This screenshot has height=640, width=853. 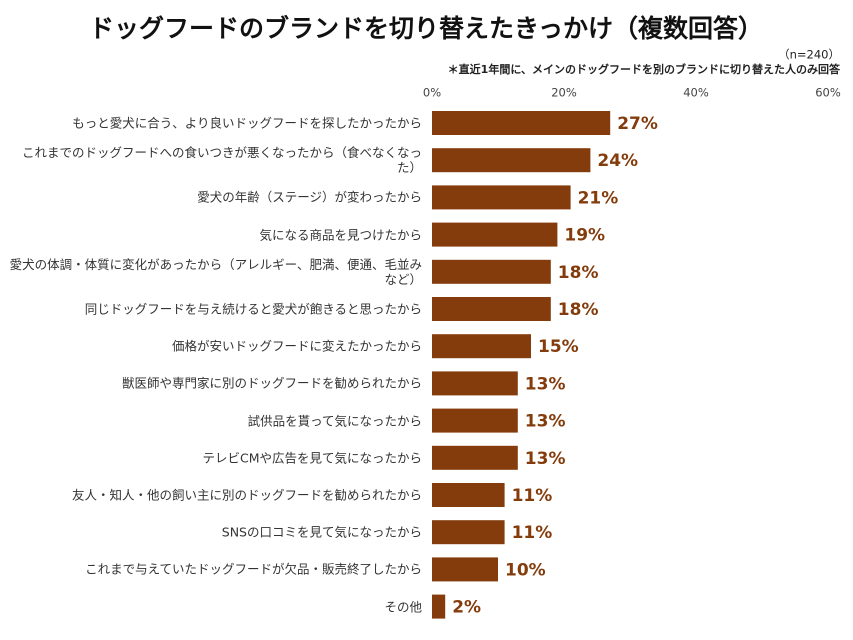 I want to click on value-label: 27%, so click(x=637, y=124).